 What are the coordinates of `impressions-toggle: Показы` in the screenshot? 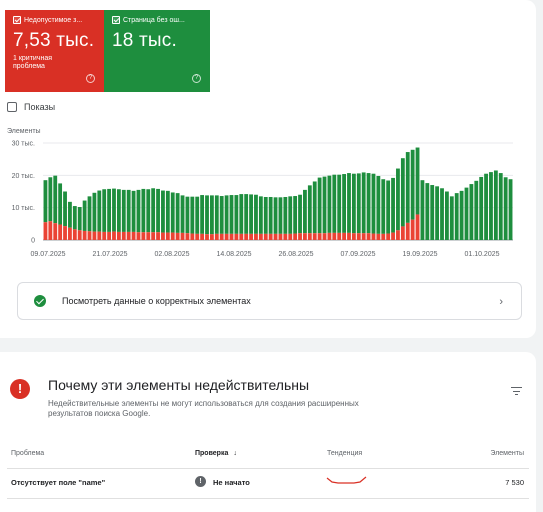 It's located at (31, 107).